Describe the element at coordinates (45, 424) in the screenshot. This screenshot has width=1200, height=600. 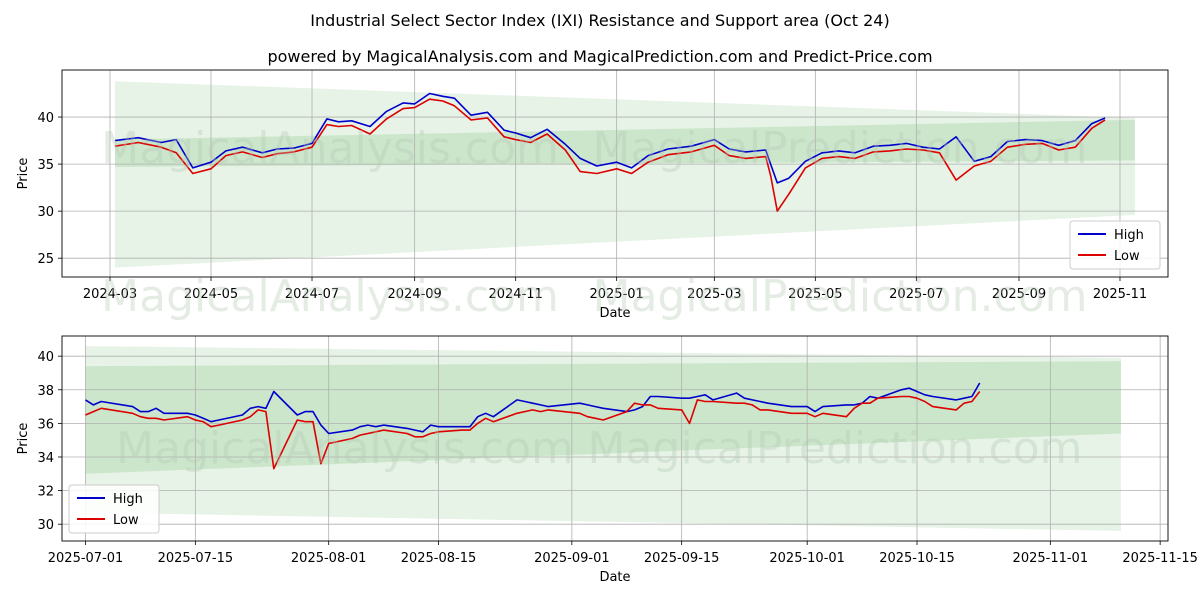
I see `y-tick-label: 36` at that location.